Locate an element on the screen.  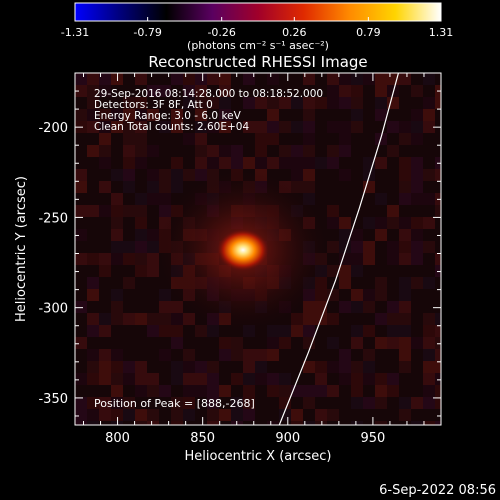
x-tick-label: 900 is located at coordinates (287, 438).